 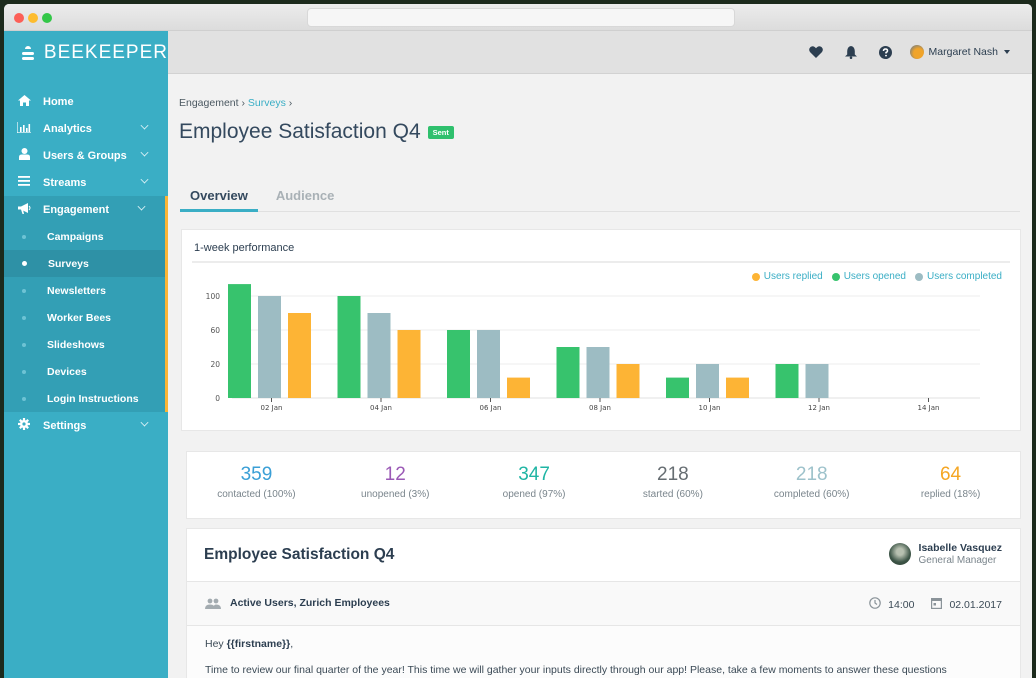 I want to click on bar-chart-icon, so click(x=23, y=128).